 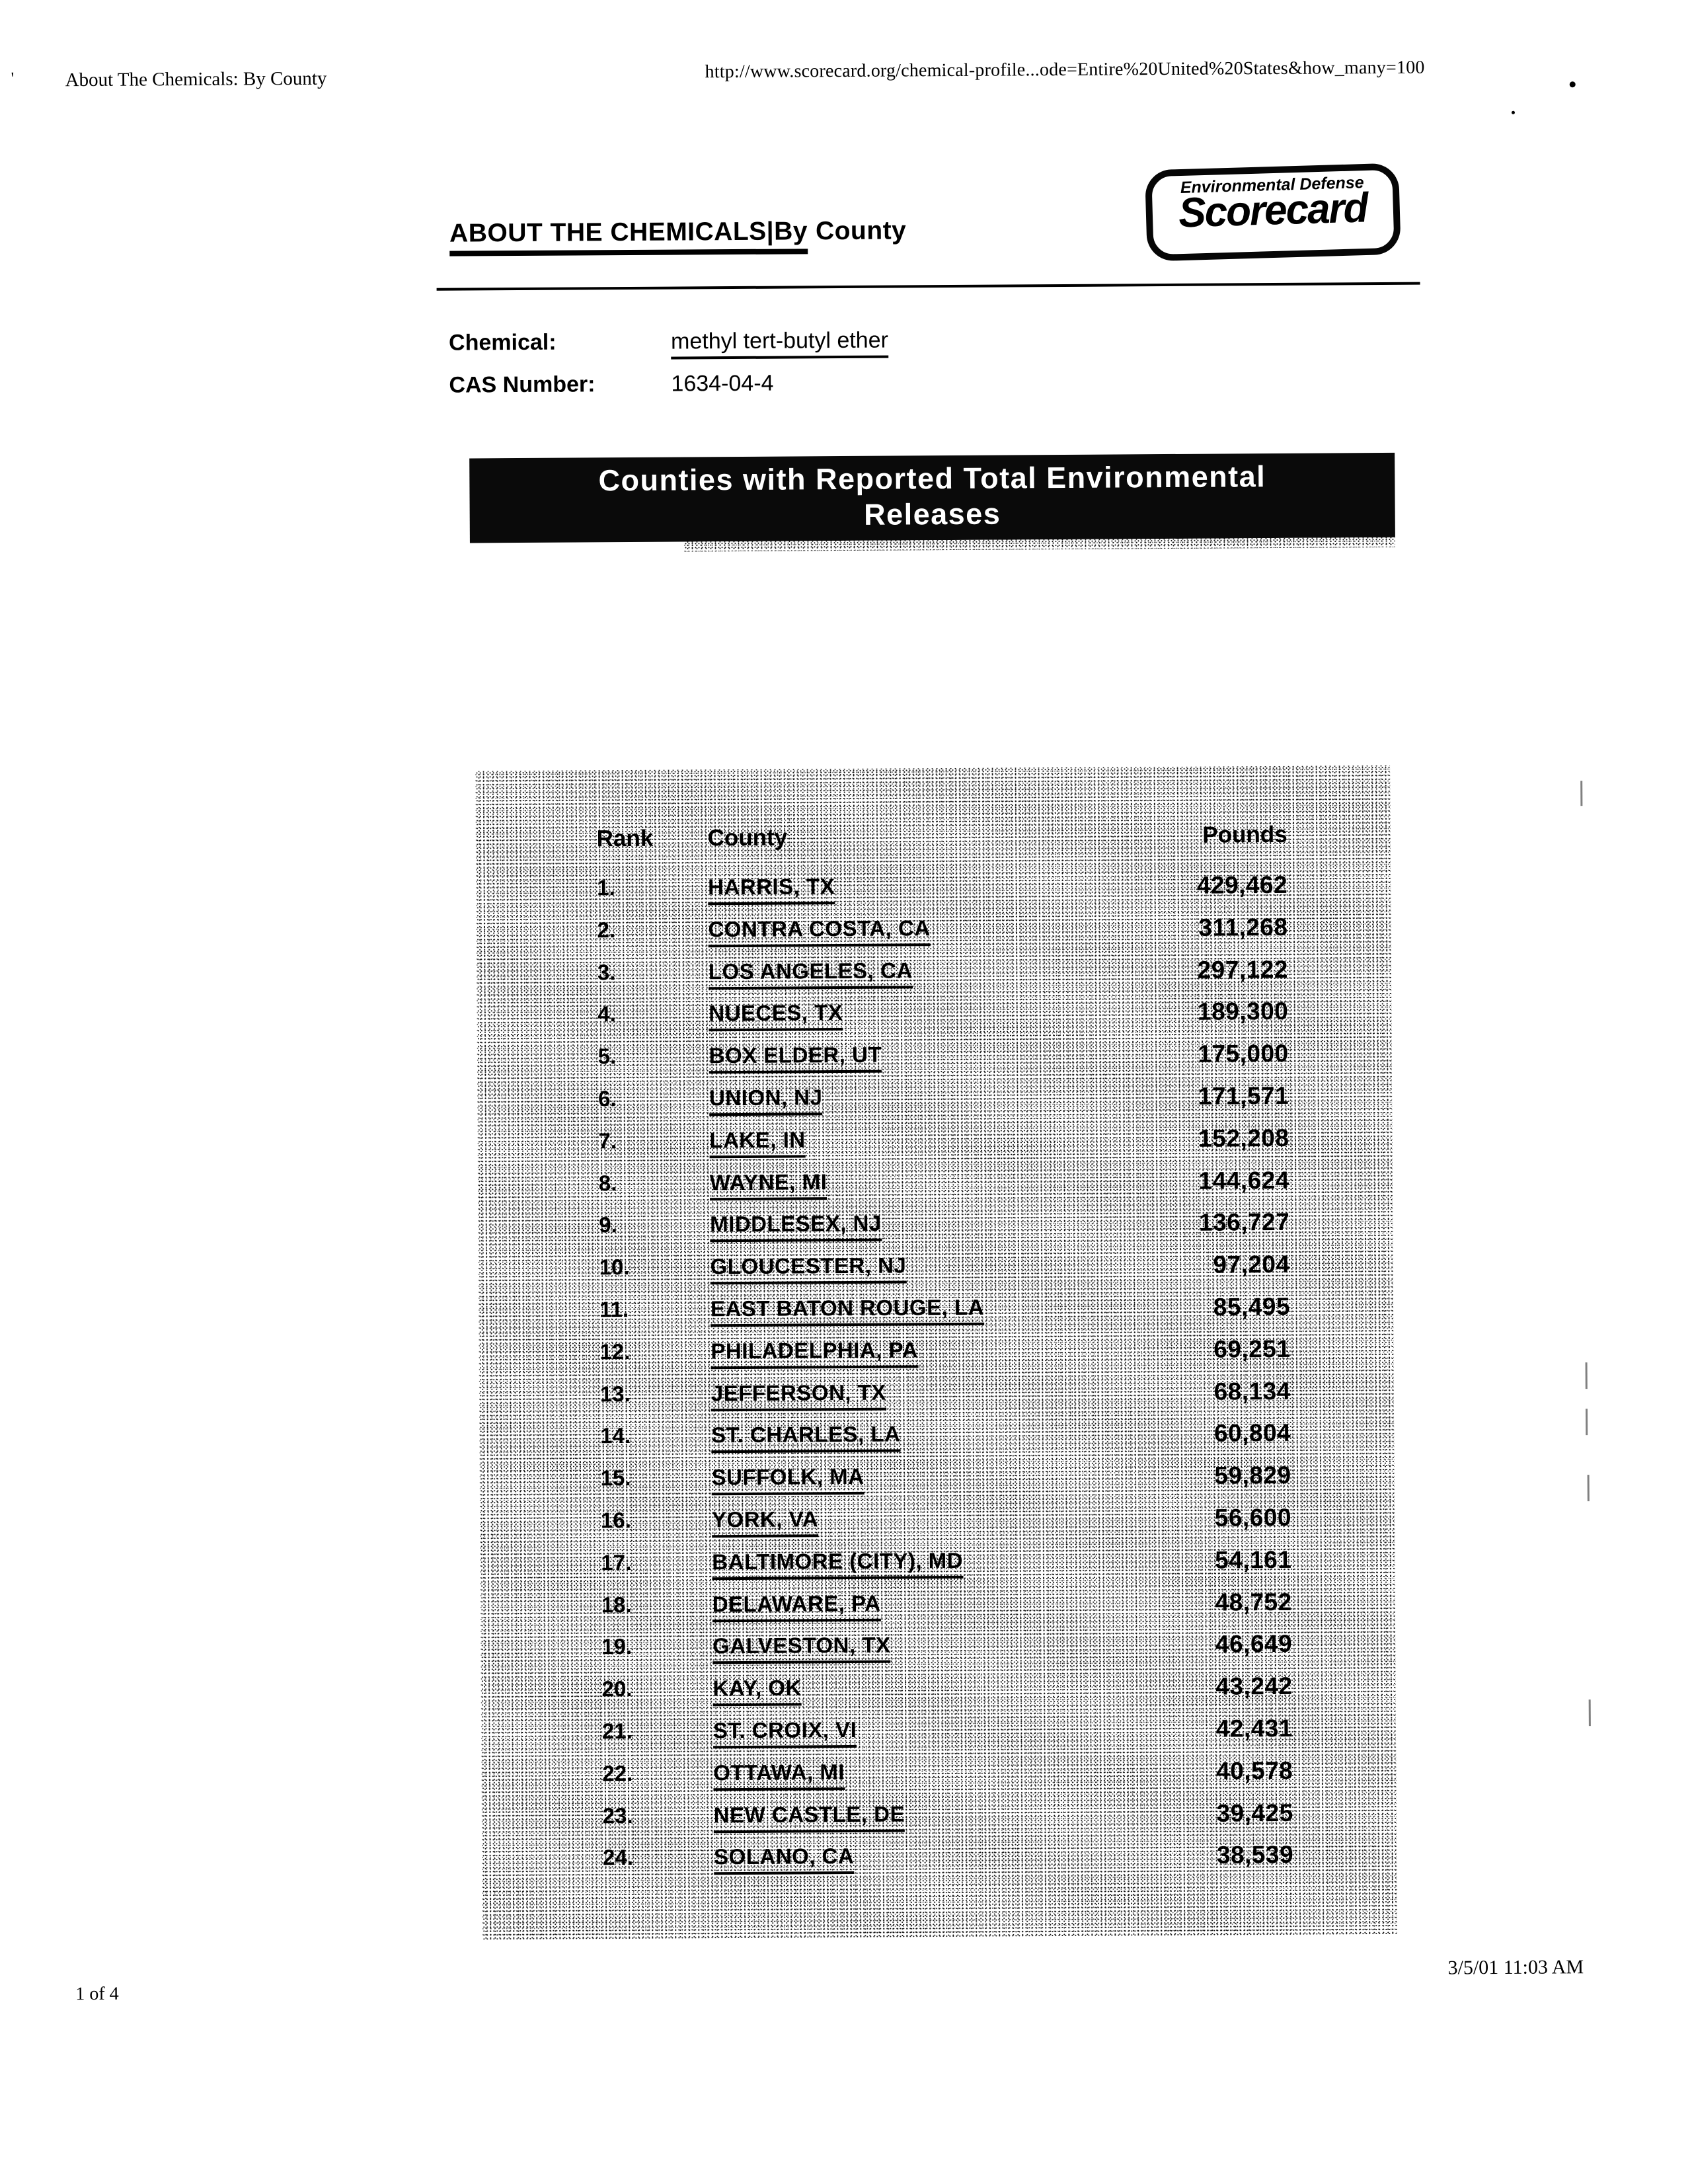 I want to click on table-row: 16. YORK, VA 56,600, so click(x=937, y=1527).